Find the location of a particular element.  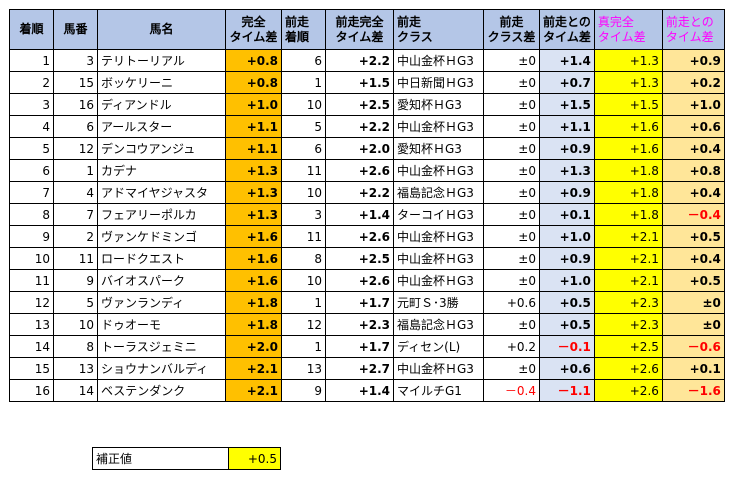

cell-true-full-time-diff: +2.3 is located at coordinates (628, 302).